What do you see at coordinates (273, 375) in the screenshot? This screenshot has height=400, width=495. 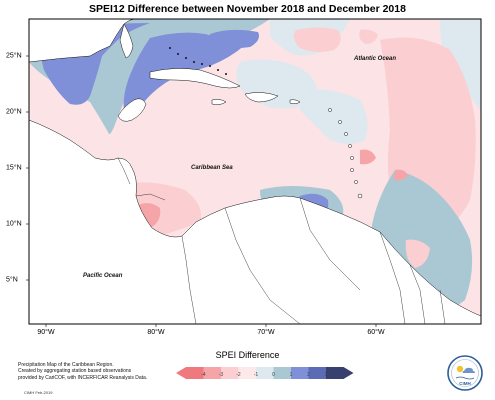 I see `legend-tick-label: 0` at bounding box center [273, 375].